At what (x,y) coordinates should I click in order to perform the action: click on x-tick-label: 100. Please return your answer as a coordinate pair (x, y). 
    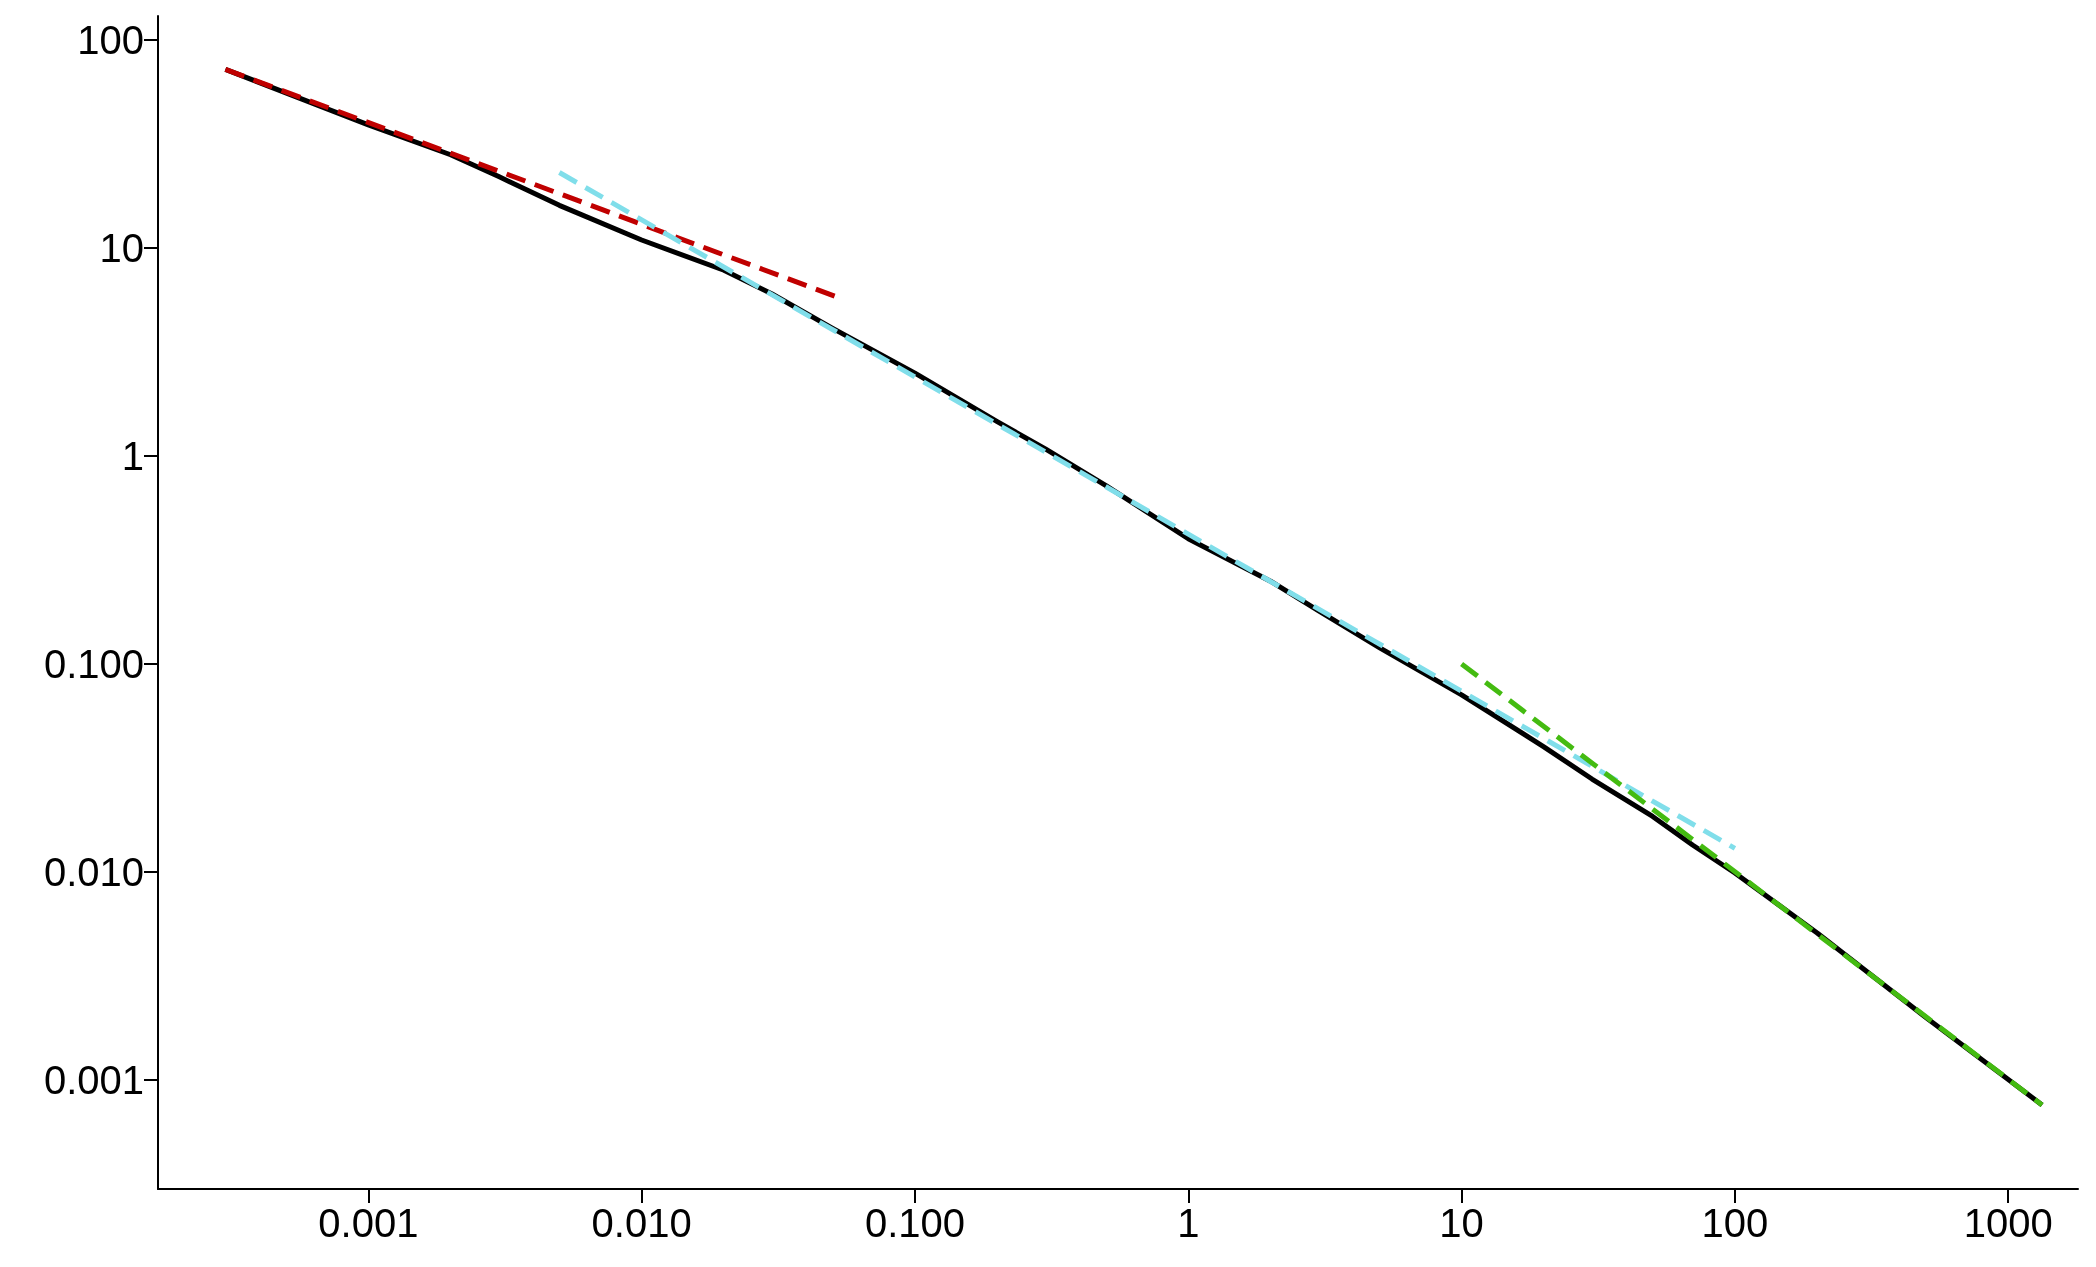
    Looking at the image, I should click on (1735, 1223).